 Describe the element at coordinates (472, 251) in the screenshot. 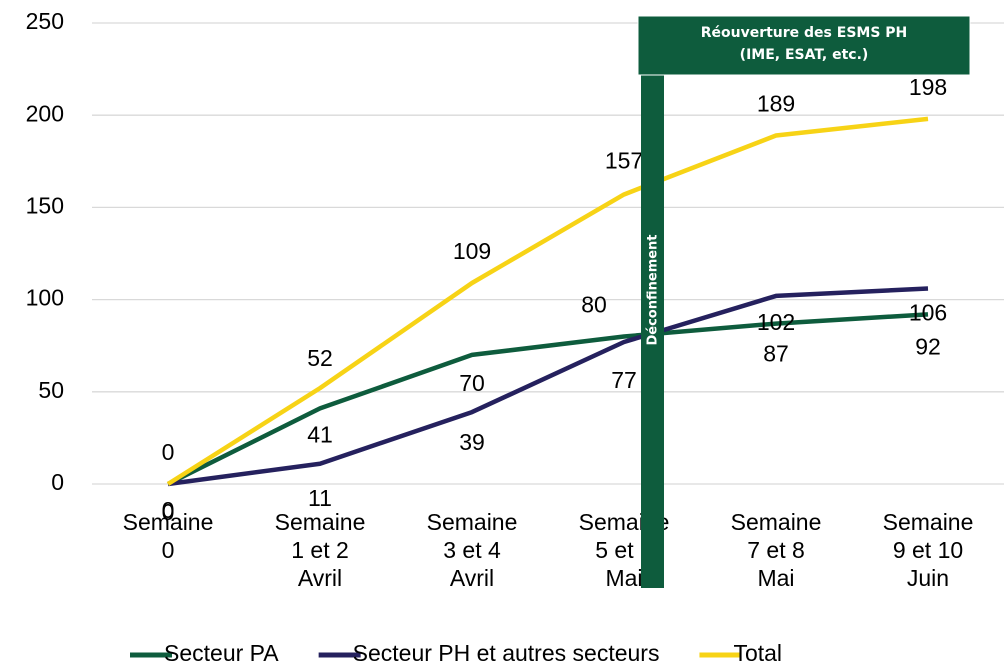

I see `data-label: 109` at that location.